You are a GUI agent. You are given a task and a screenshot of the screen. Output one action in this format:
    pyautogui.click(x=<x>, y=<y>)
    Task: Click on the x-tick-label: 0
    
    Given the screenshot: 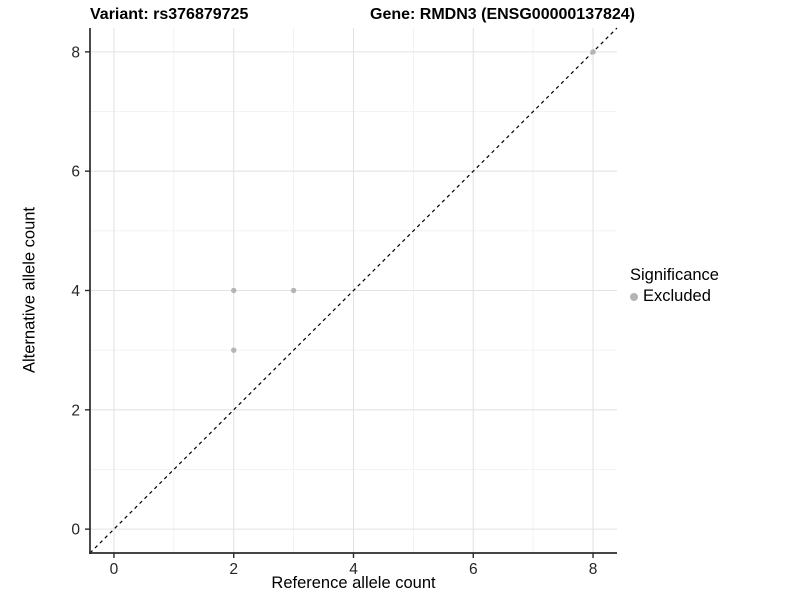 What is the action you would take?
    pyautogui.click(x=114, y=569)
    